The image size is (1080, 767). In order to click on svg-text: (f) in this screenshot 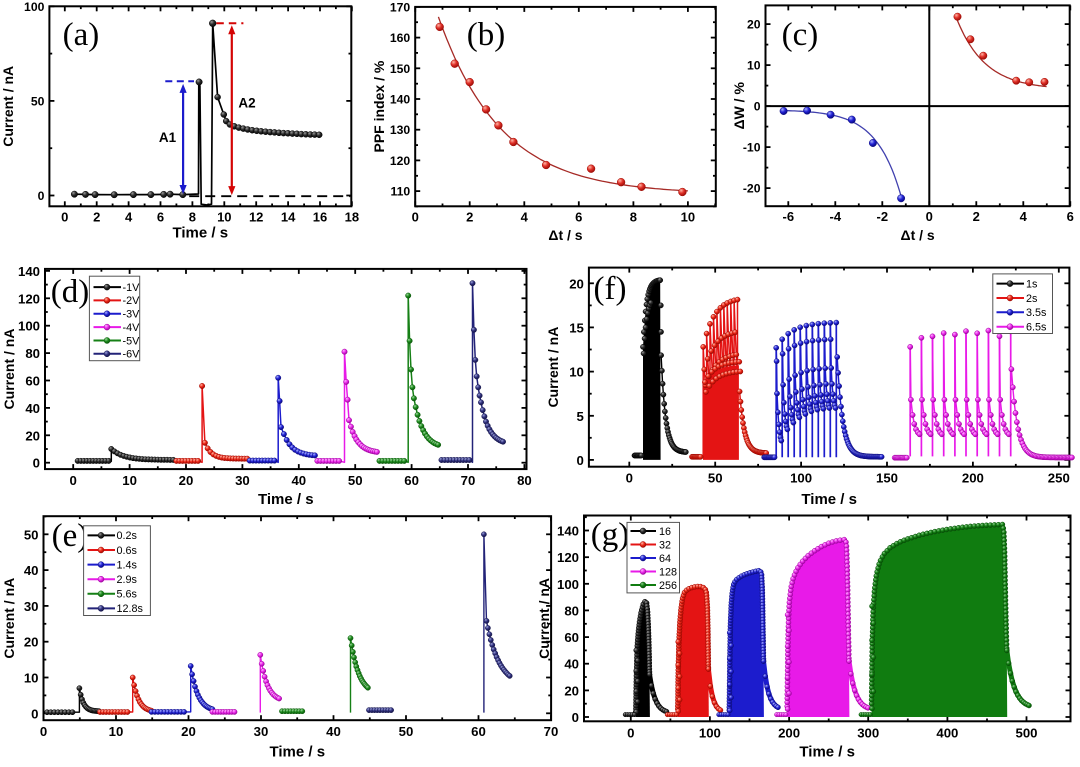, I will do `click(610, 289)`.